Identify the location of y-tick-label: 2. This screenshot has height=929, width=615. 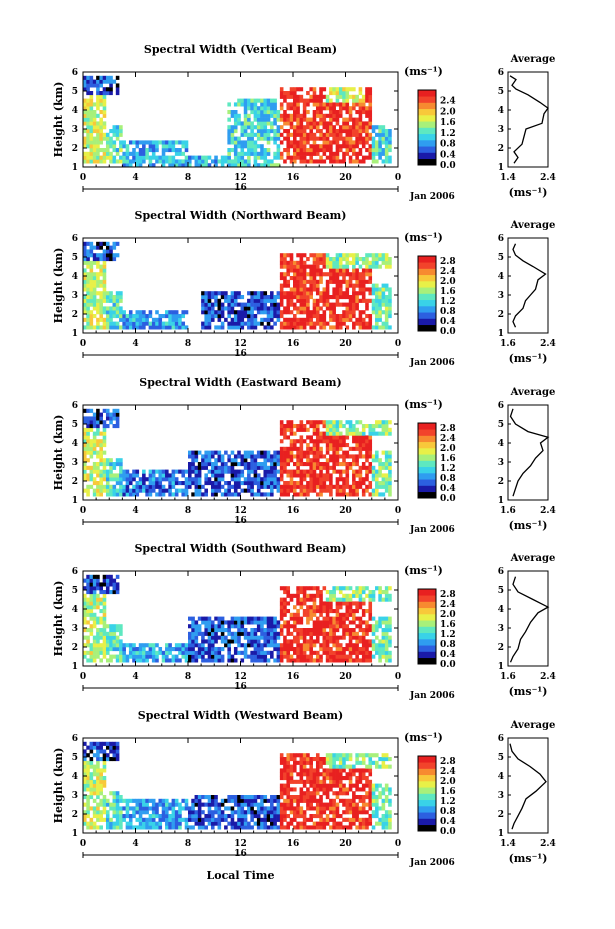
(75, 482).